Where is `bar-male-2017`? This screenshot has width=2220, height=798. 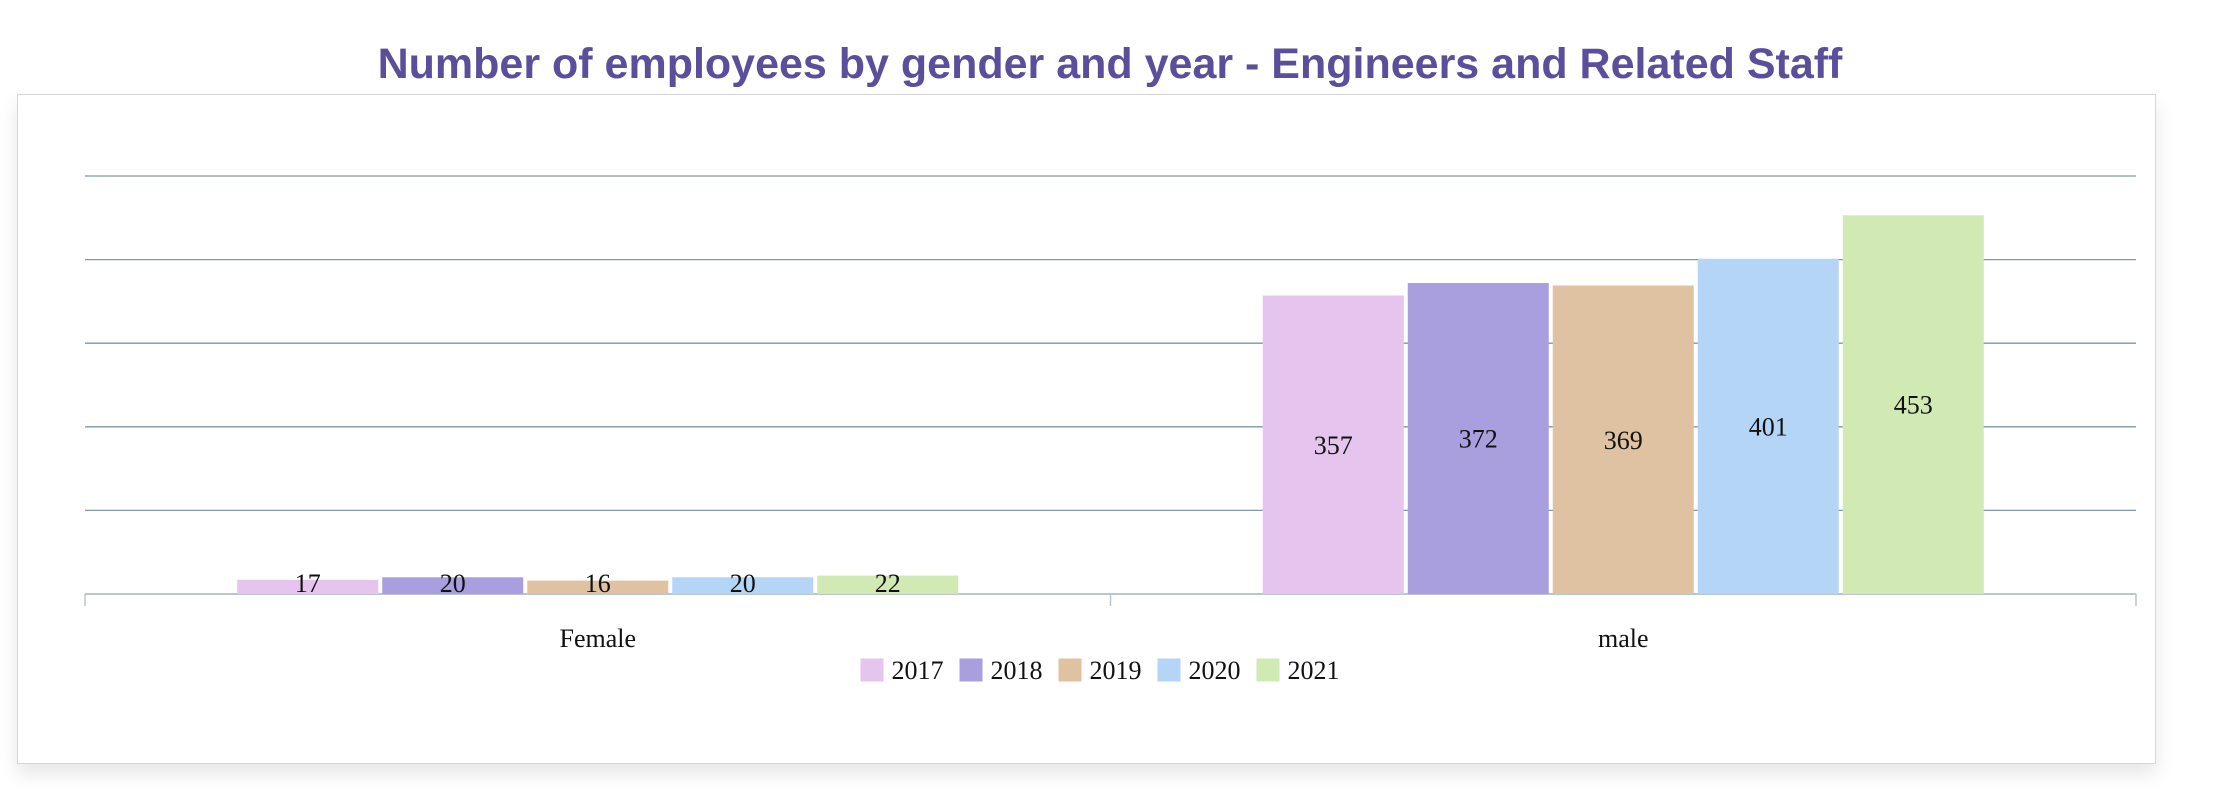
bar-male-2017 is located at coordinates (1333, 444).